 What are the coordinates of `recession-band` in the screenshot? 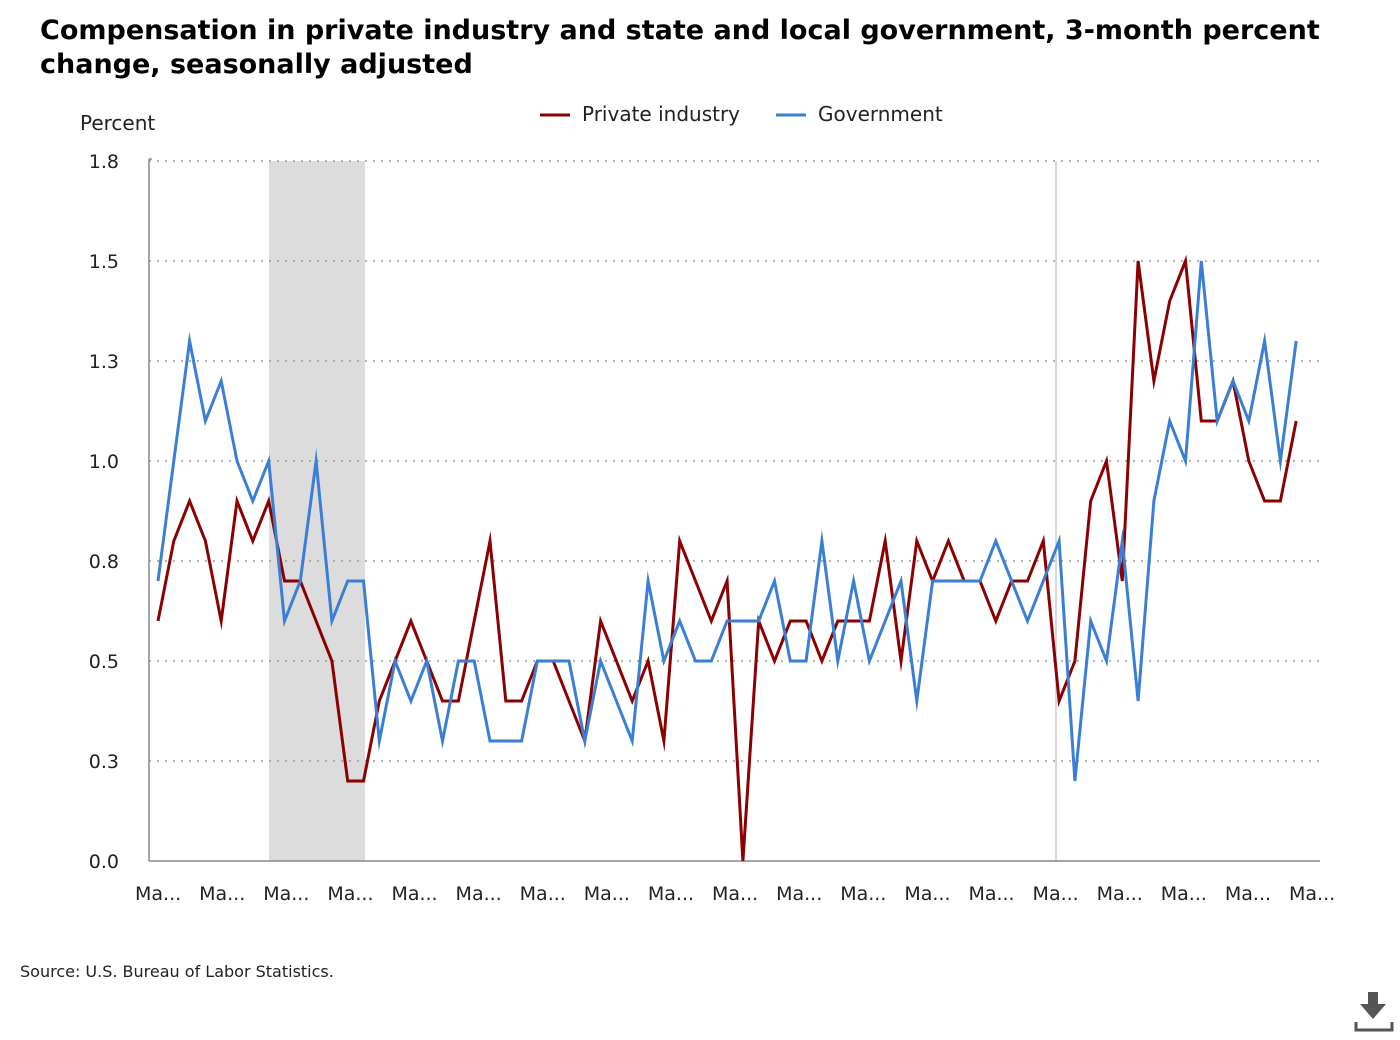 It's located at (317, 511).